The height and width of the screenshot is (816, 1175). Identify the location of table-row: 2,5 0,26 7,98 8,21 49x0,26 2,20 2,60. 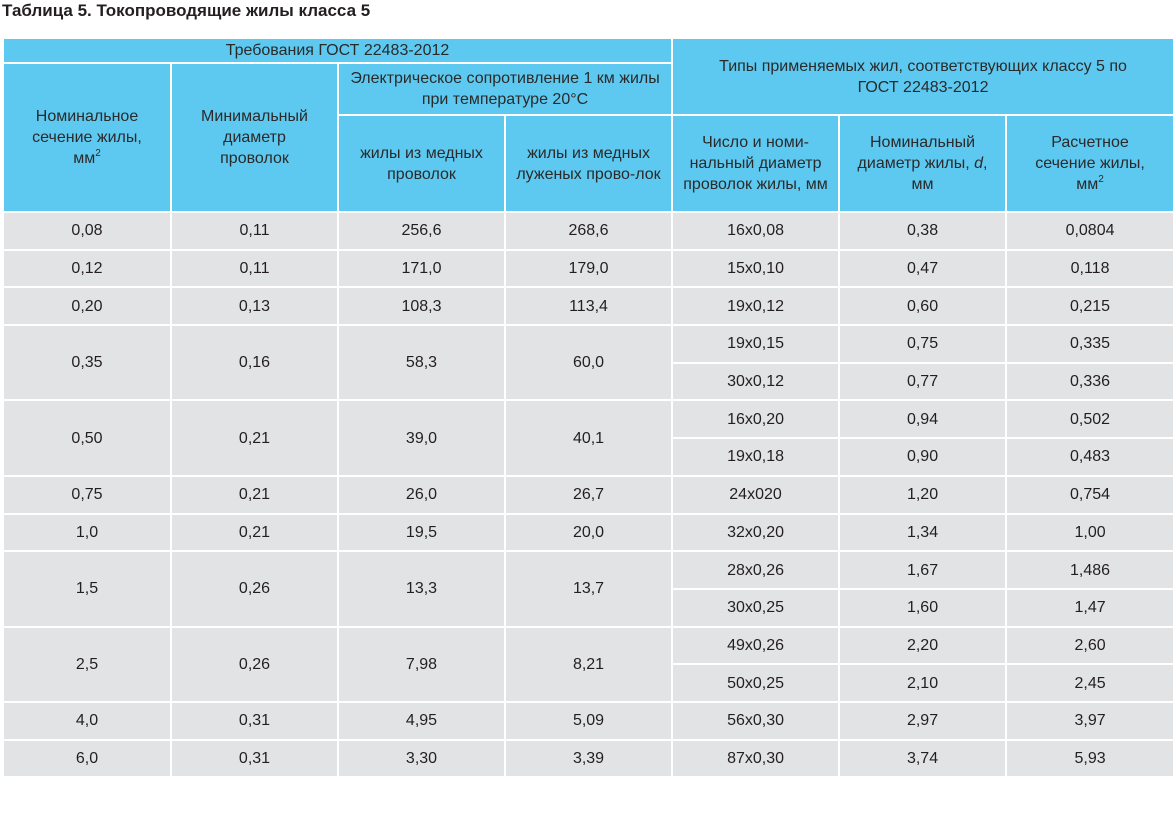
(588, 664).